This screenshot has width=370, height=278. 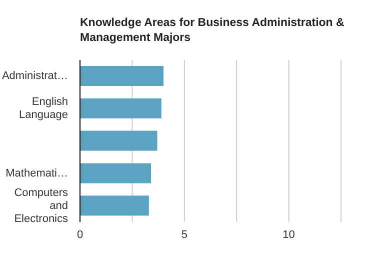 I want to click on chart-title: Knowledge Areas for Business Administration & Management Majors, so click(x=213, y=31).